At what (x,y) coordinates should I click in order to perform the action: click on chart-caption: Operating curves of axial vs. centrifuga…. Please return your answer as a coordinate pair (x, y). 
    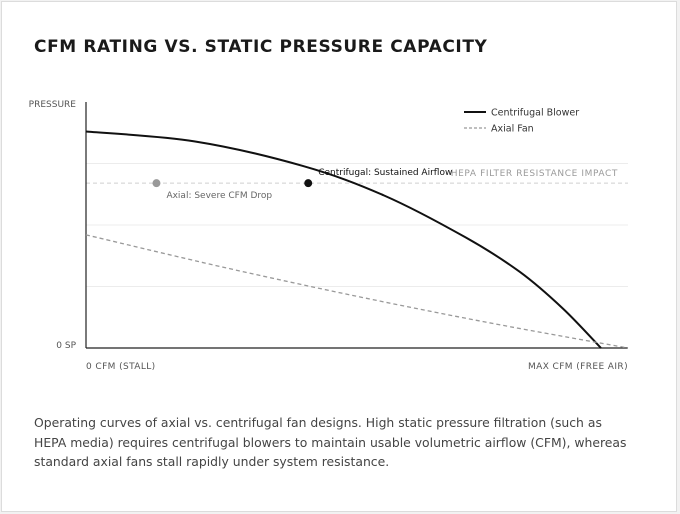
    Looking at the image, I should click on (330, 442).